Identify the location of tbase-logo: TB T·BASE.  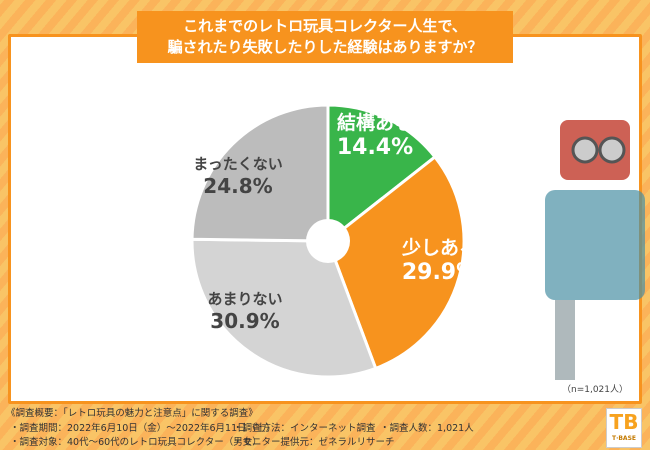
(624, 428).